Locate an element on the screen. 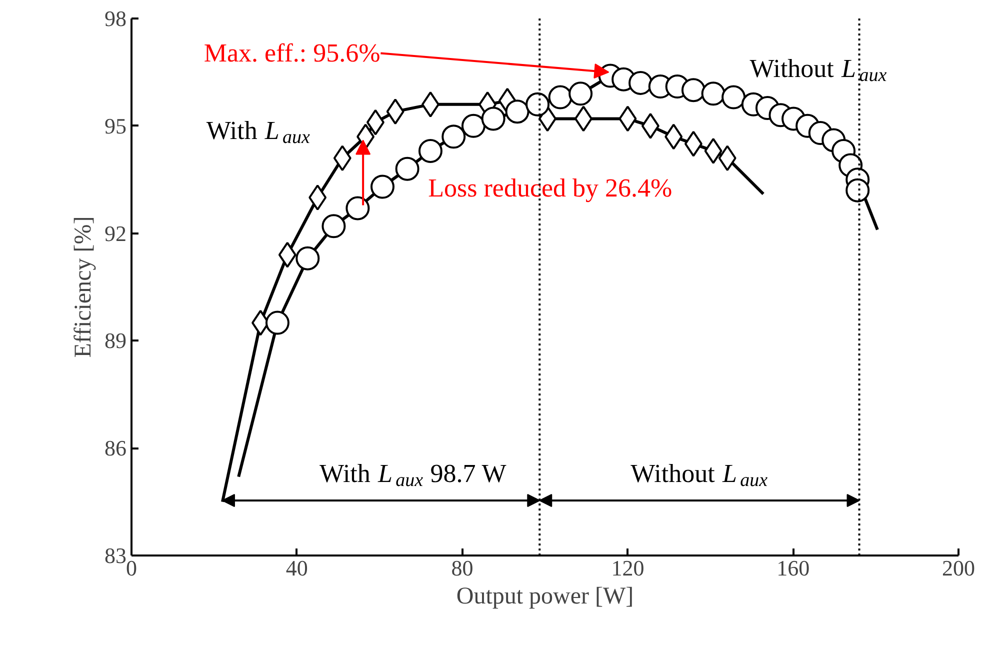 The width and height of the screenshot is (994, 657). x-tick-label: 80 is located at coordinates (462, 568).